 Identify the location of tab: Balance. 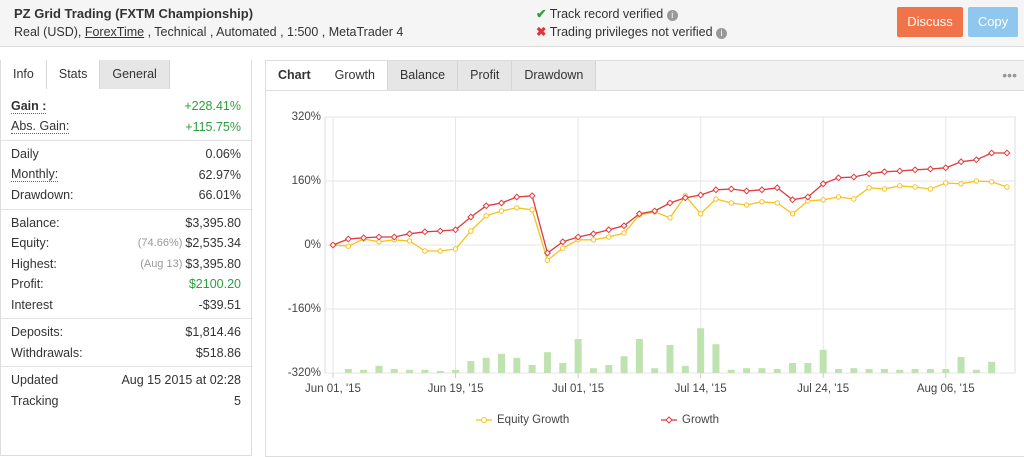
(423, 75).